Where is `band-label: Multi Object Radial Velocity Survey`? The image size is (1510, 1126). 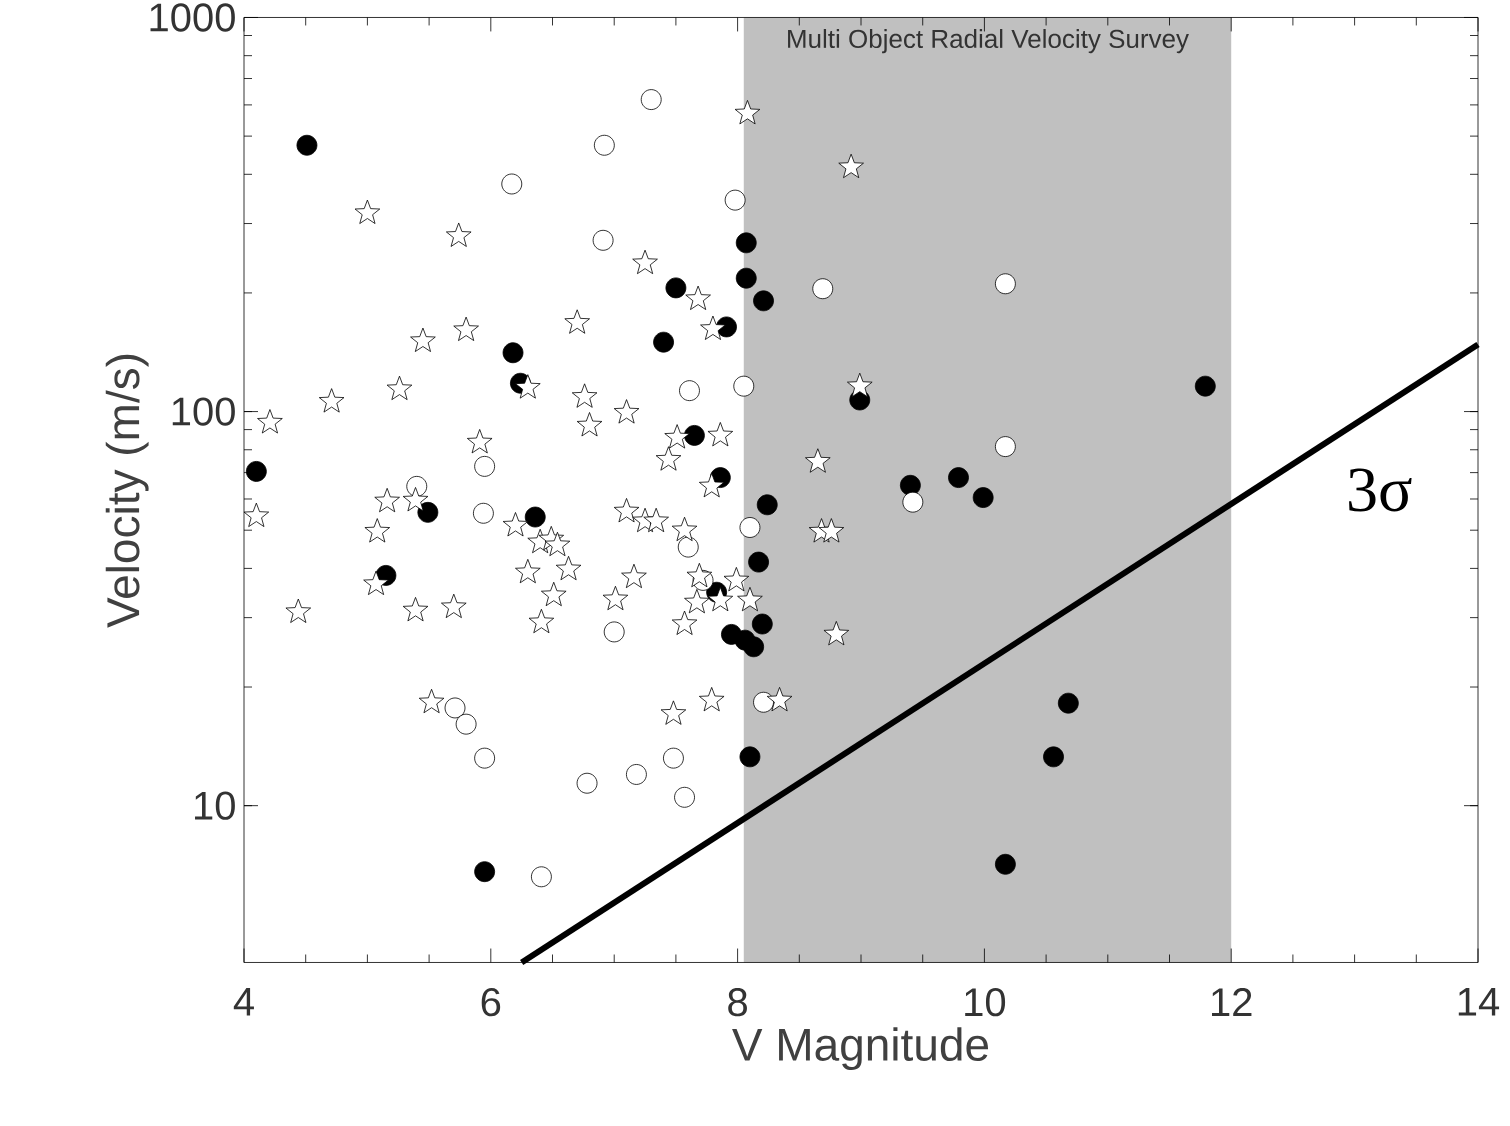 band-label: Multi Object Radial Velocity Survey is located at coordinates (988, 41).